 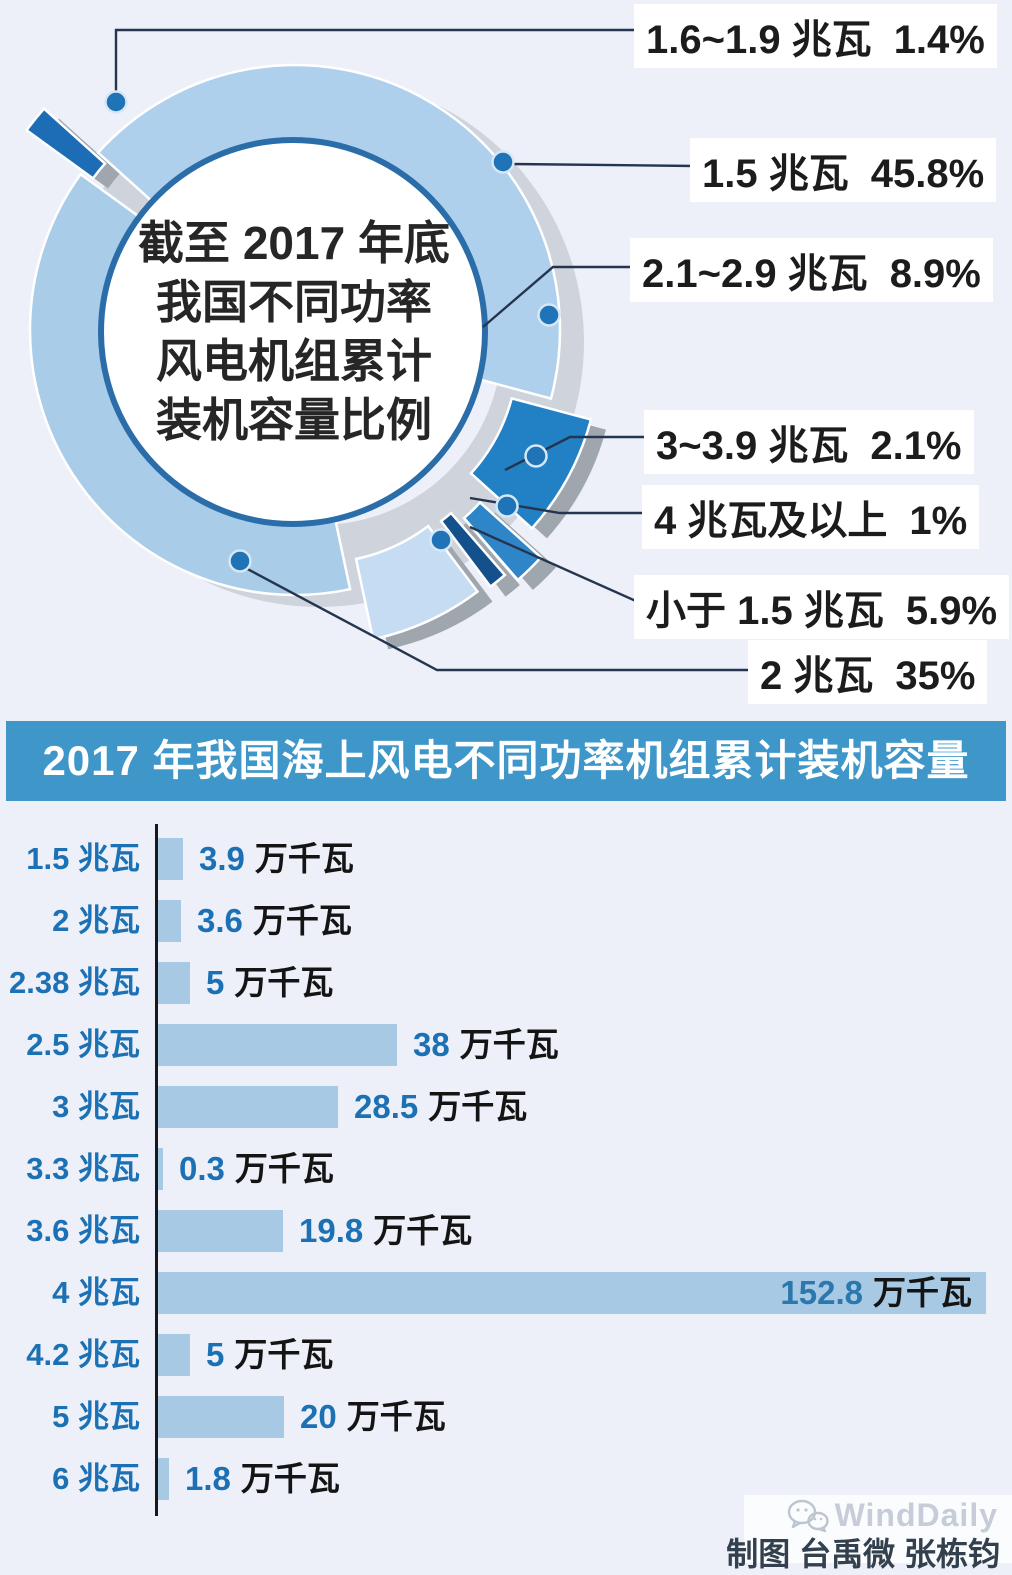 I want to click on bar-value-number: 38, so click(x=431, y=1044).